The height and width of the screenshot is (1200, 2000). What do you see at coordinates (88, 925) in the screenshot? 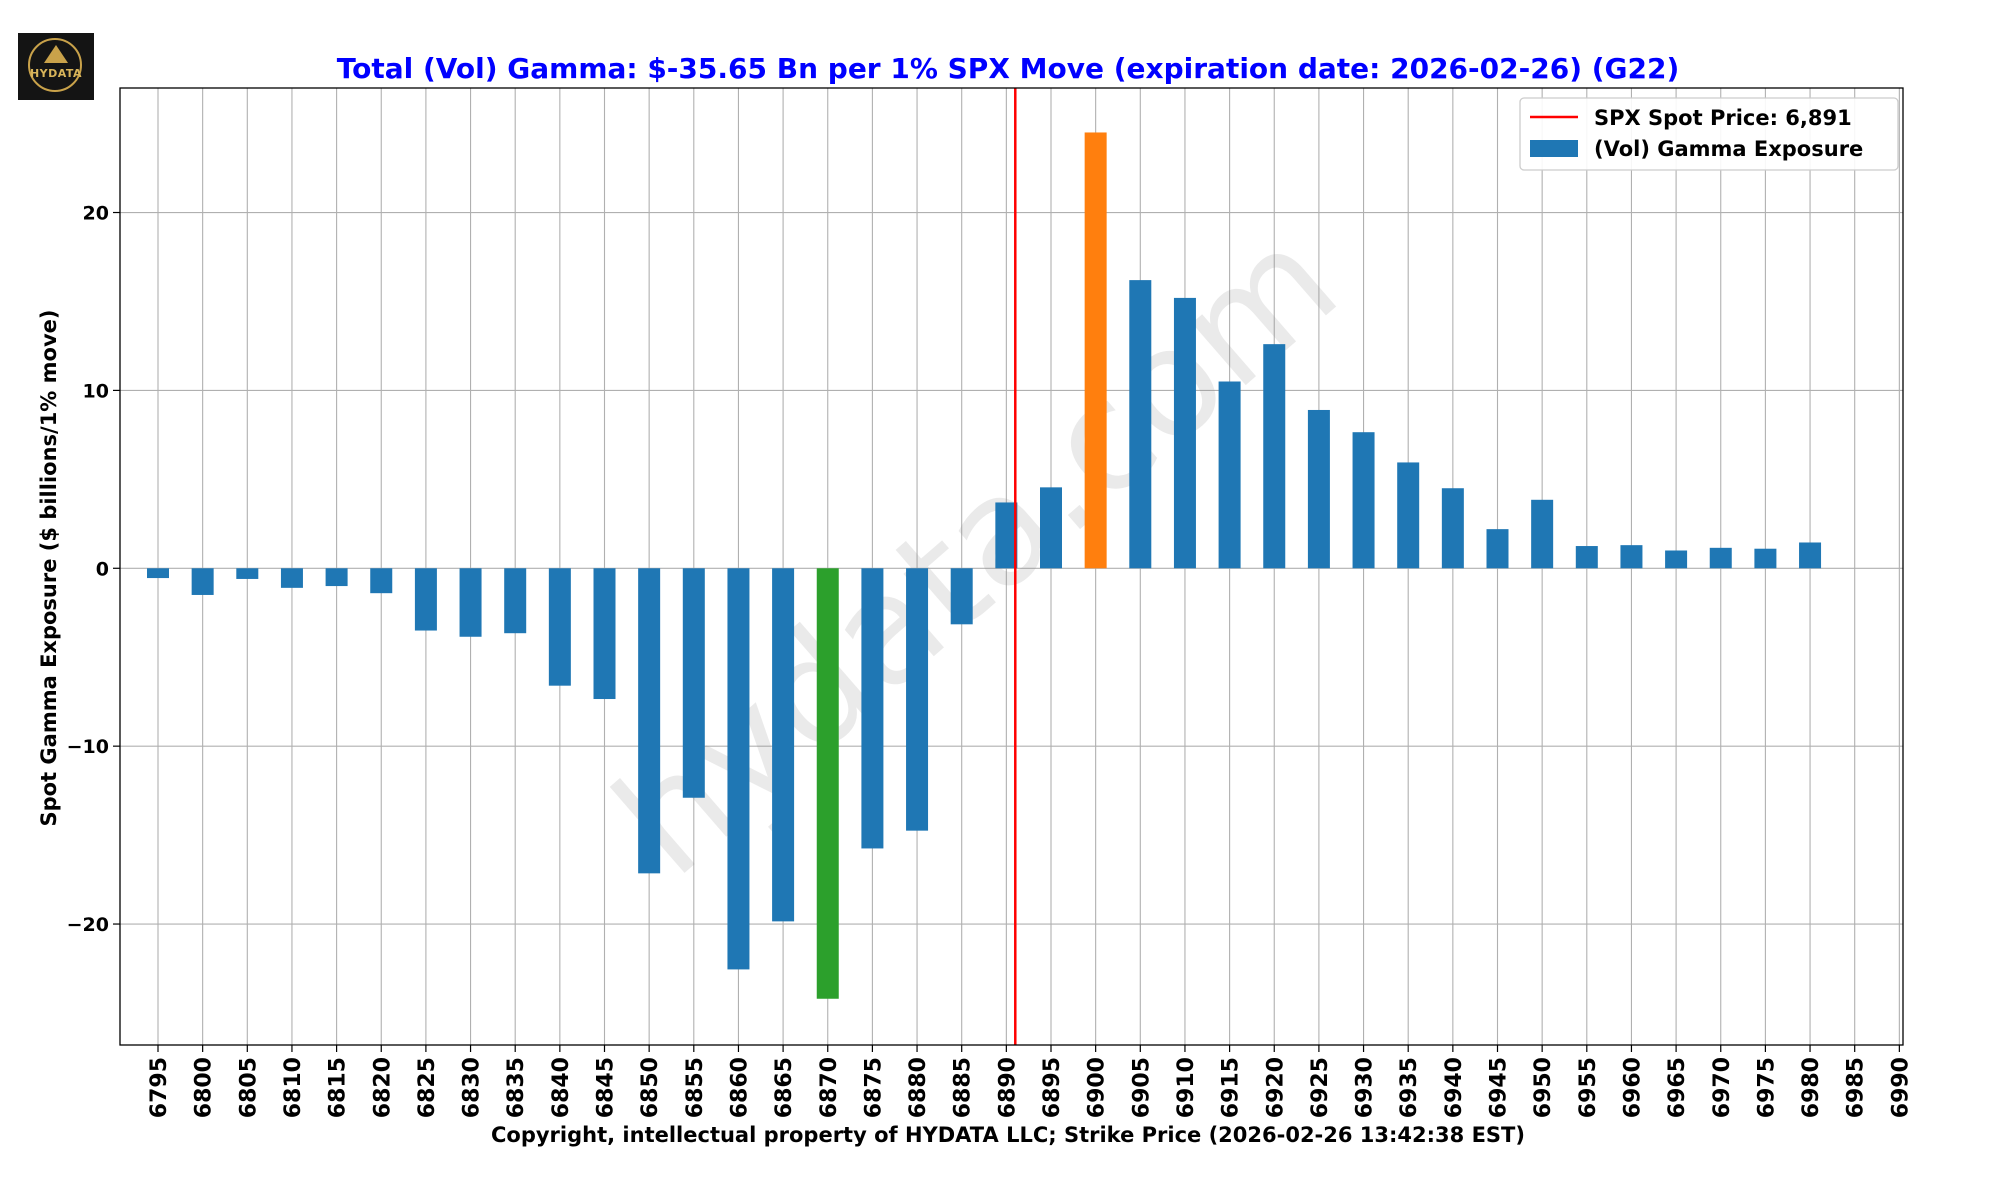
I see `y-tick-label: −20` at bounding box center [88, 925].